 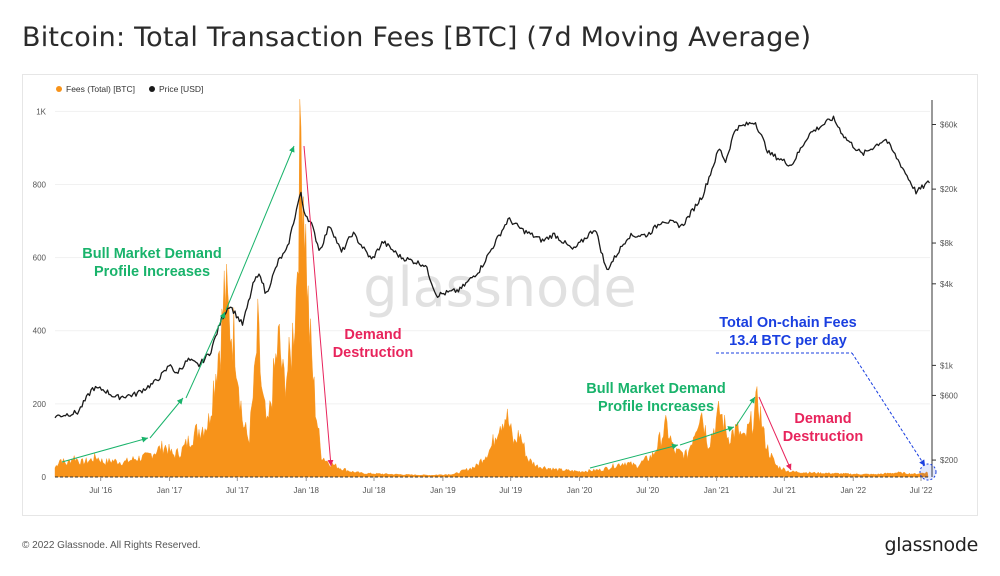 I want to click on annotation-bull-market-1-line: Bull Market Demand, so click(x=151, y=254).